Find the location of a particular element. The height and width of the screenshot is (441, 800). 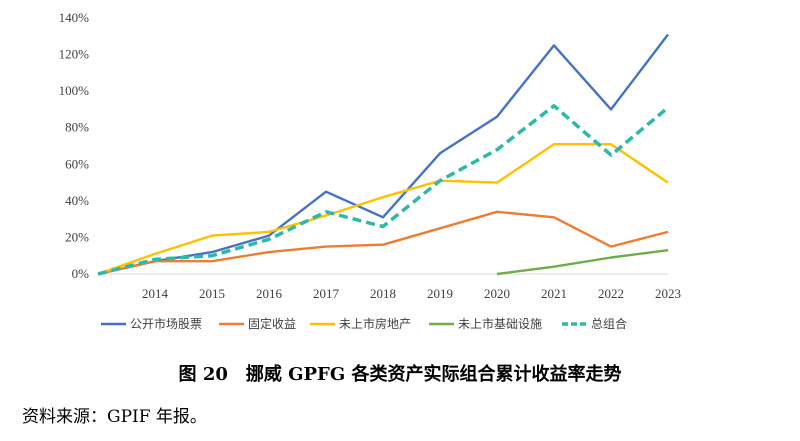

legend-label: 公开市场股票 is located at coordinates (166, 323).